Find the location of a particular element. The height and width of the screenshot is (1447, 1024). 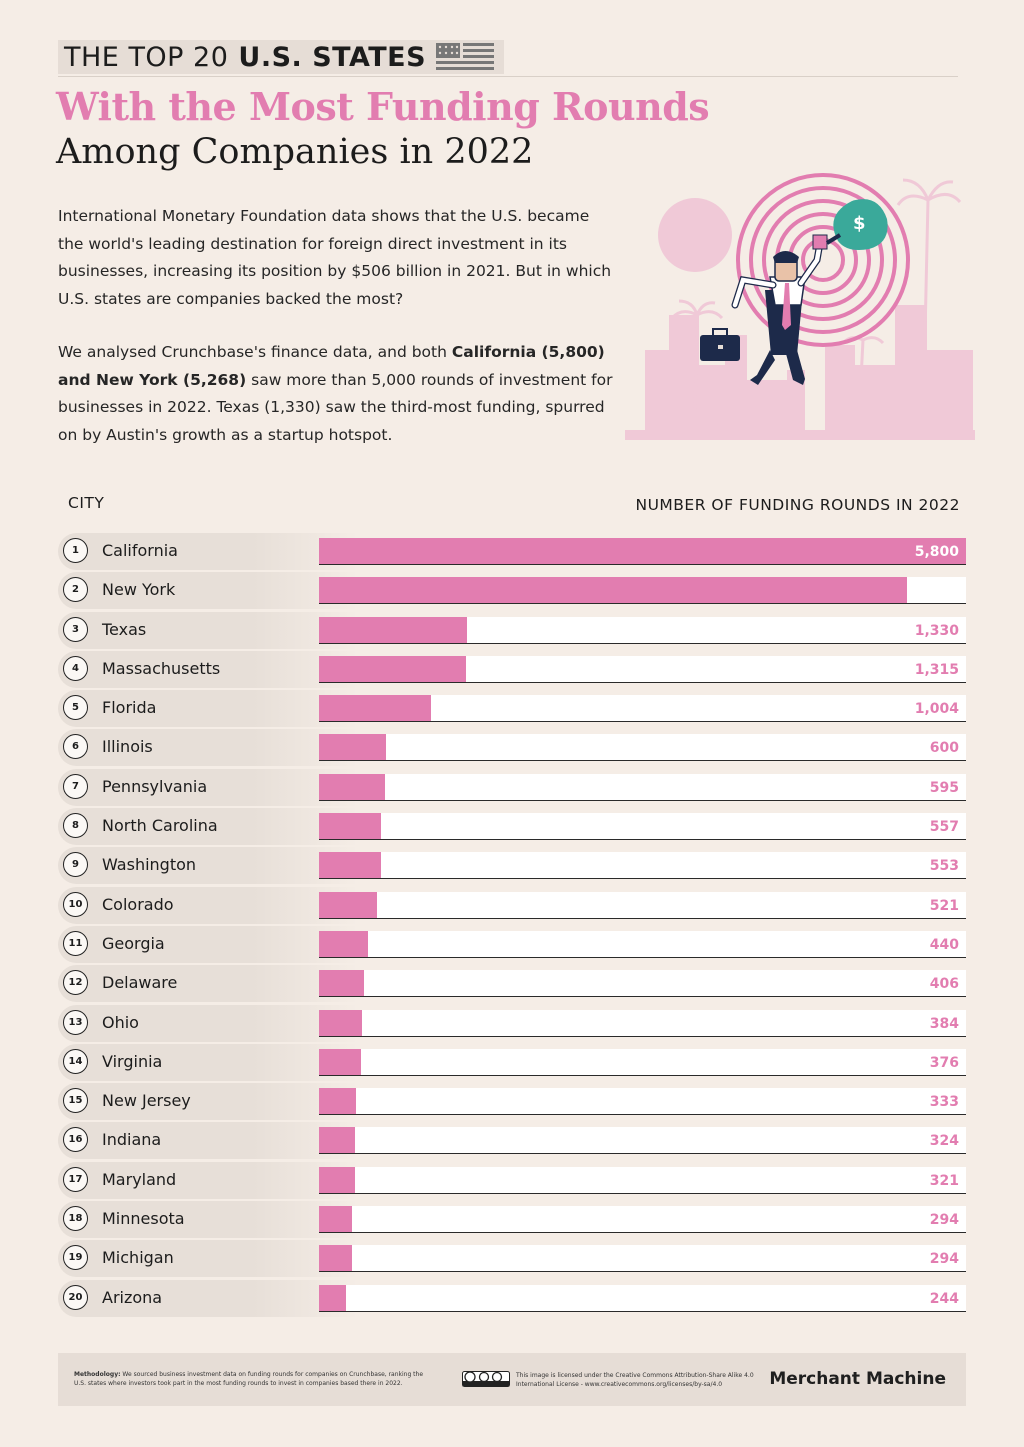

state-label: Pennsylvania is located at coordinates (155, 786).